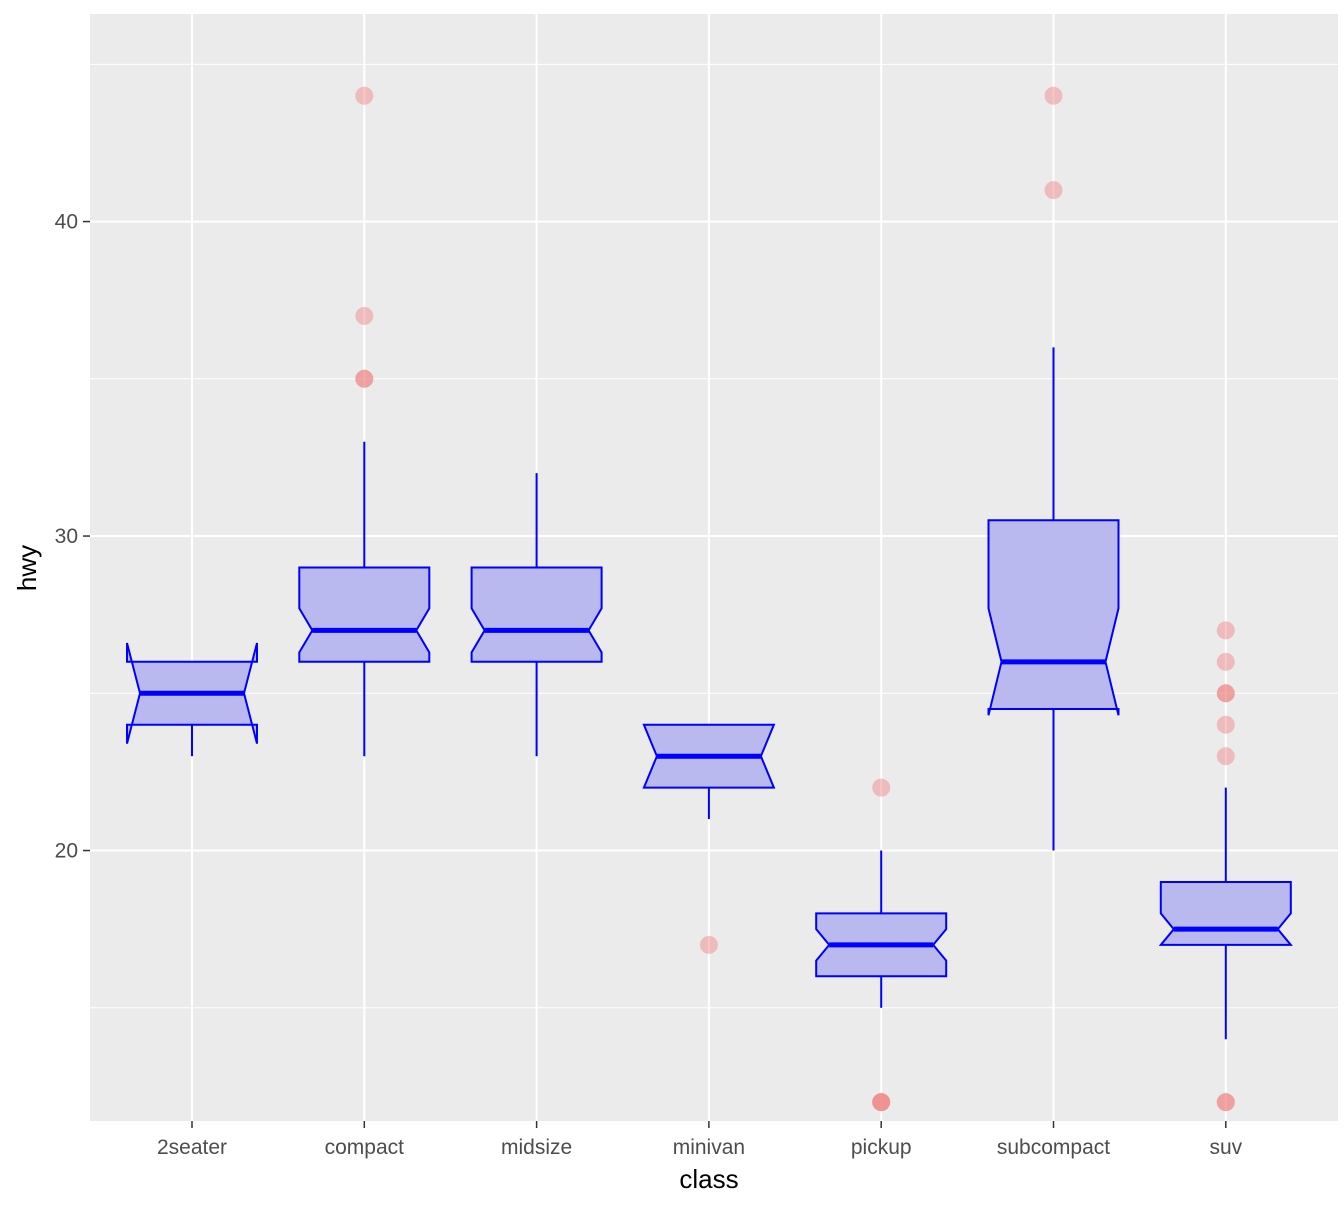 The image size is (1344, 1209). I want to click on box-pickup, so click(881, 945).